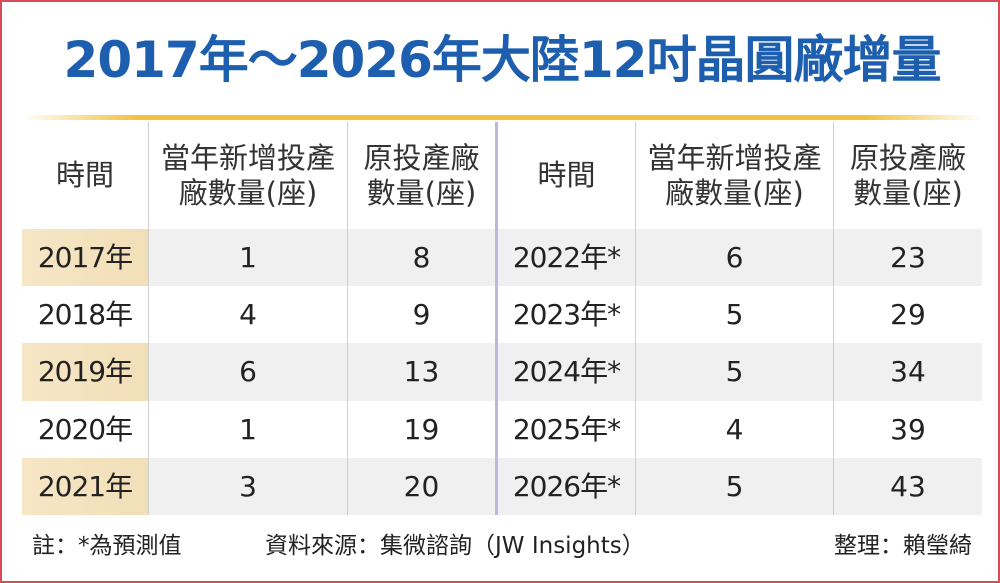 Image resolution: width=1000 pixels, height=583 pixels. Describe the element at coordinates (907, 258) in the screenshot. I see `orig-count-cell: 23` at that location.